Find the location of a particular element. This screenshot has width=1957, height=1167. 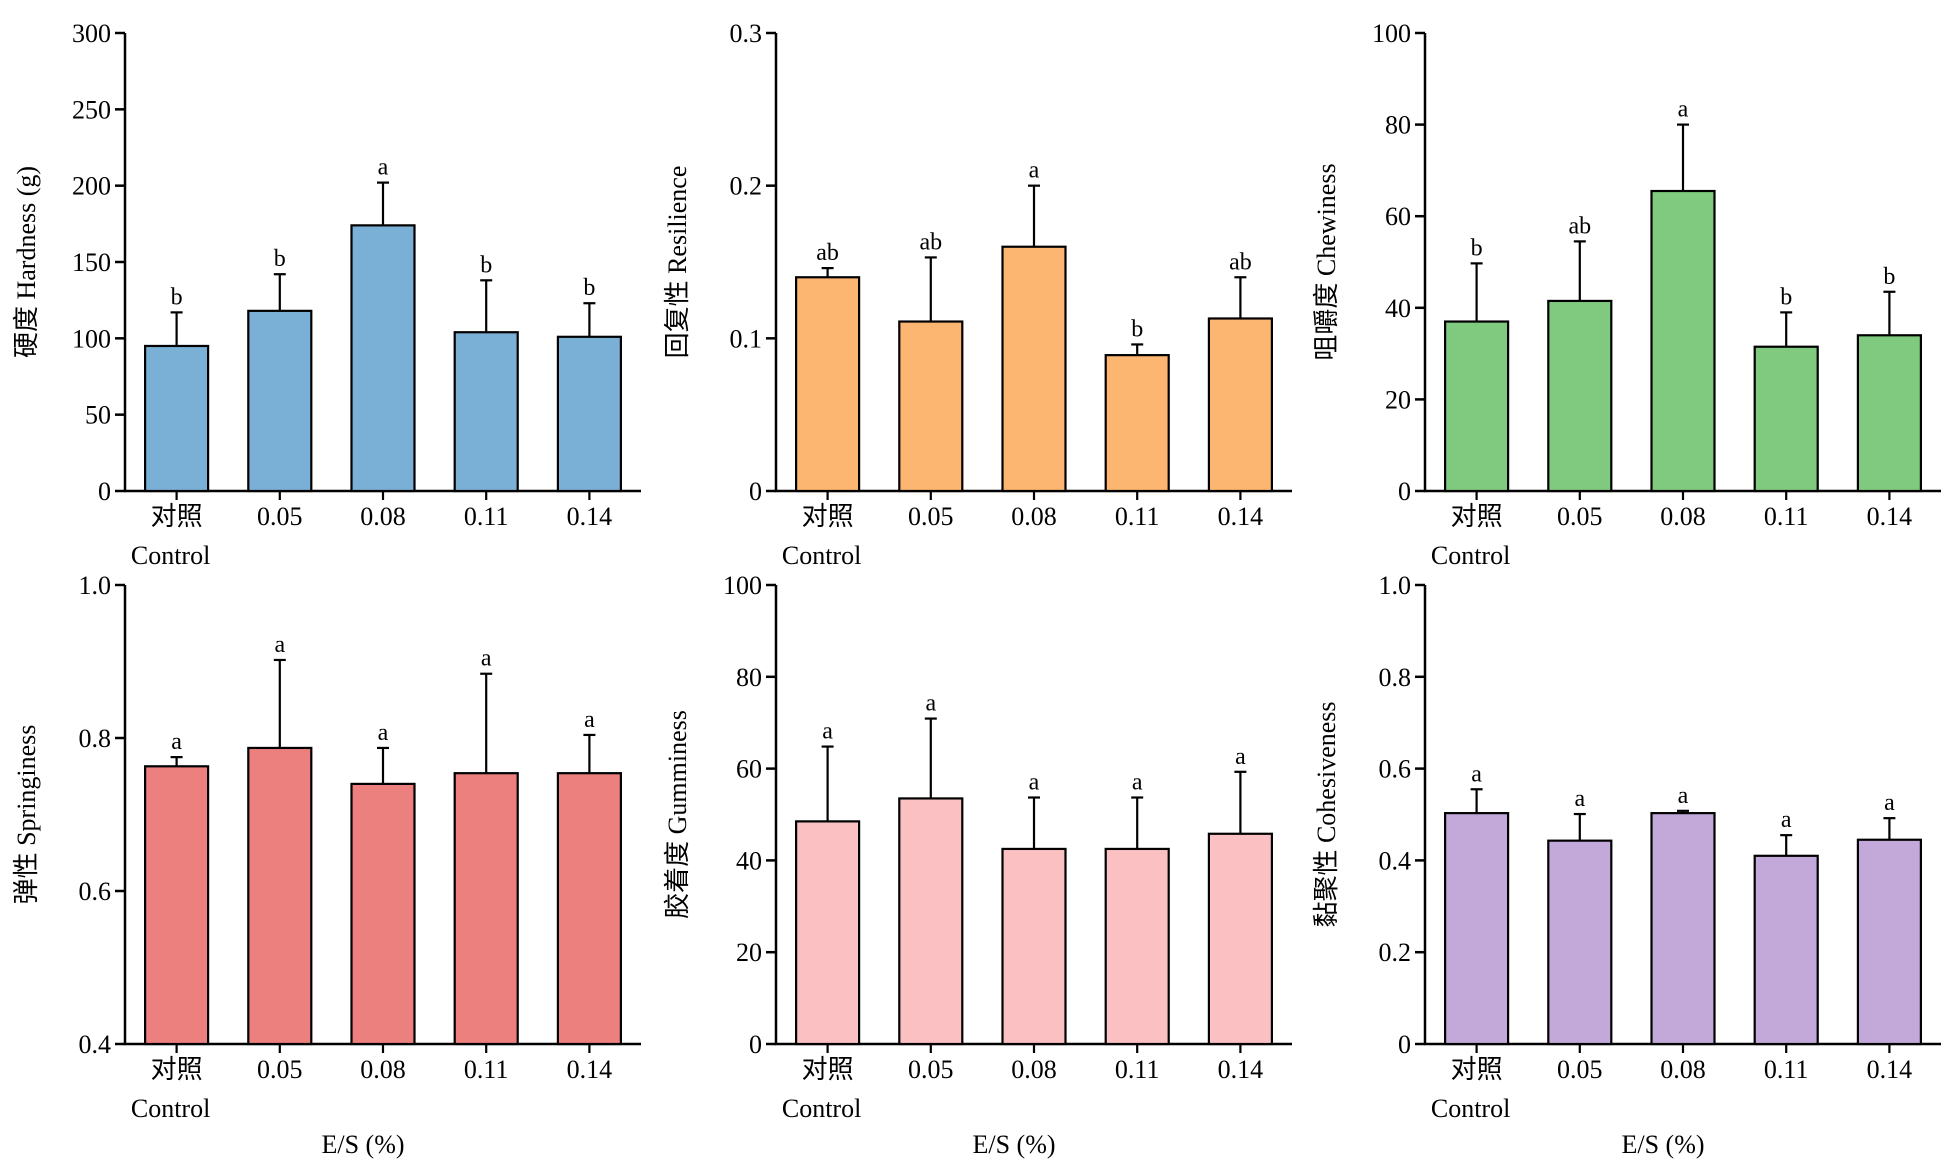

y-tick-label: 80 is located at coordinates (1398, 125).